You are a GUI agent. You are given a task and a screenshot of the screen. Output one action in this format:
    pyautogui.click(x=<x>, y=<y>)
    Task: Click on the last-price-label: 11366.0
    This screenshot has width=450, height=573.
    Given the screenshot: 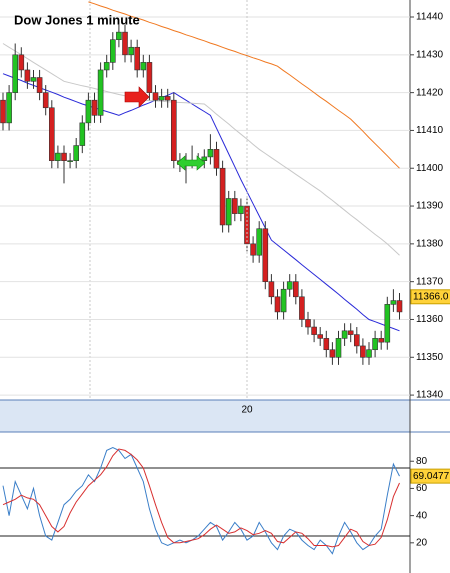 What is the action you would take?
    pyautogui.click(x=431, y=296)
    